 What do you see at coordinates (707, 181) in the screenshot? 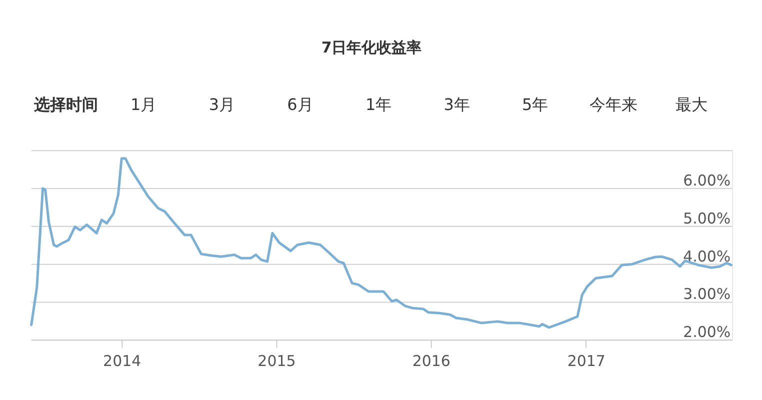
I see `y-tick-label: 6.00%` at bounding box center [707, 181].